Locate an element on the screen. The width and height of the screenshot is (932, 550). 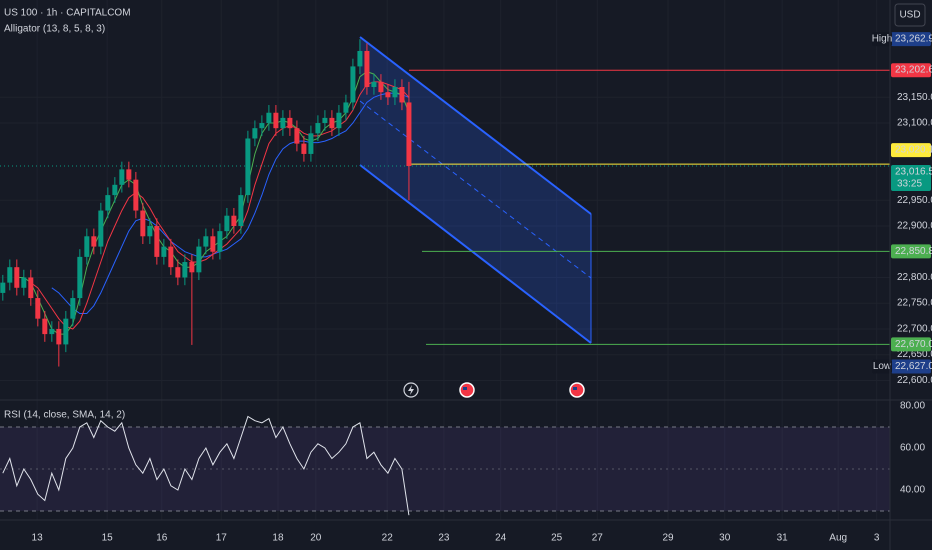
x-tick-label: 15 is located at coordinates (108, 538).